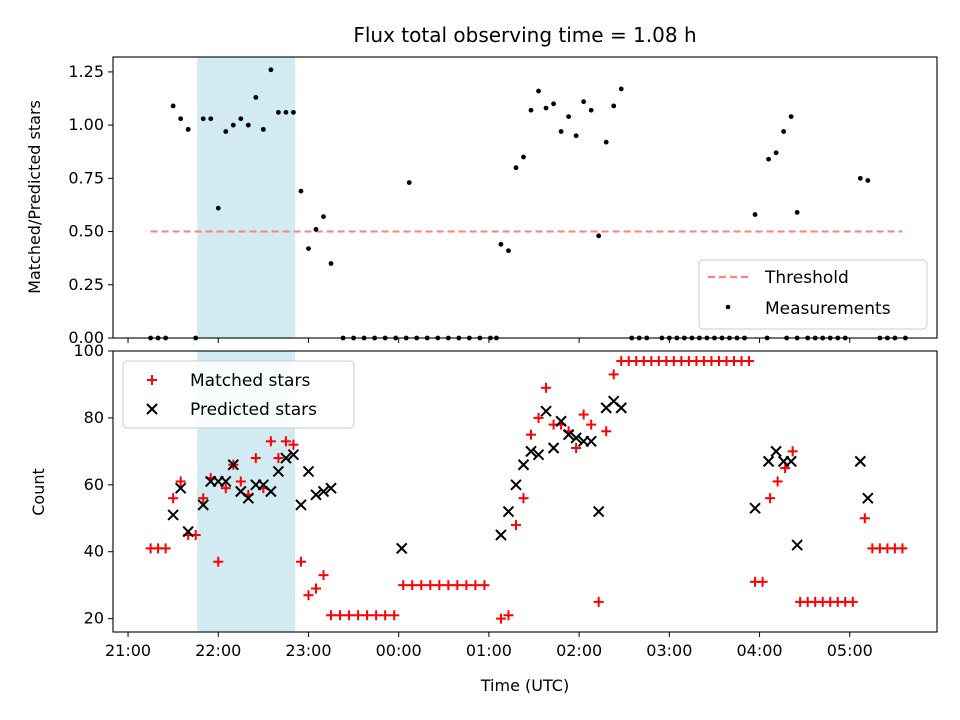  What do you see at coordinates (94, 551) in the screenshot?
I see `y-tick-label: 40` at bounding box center [94, 551].